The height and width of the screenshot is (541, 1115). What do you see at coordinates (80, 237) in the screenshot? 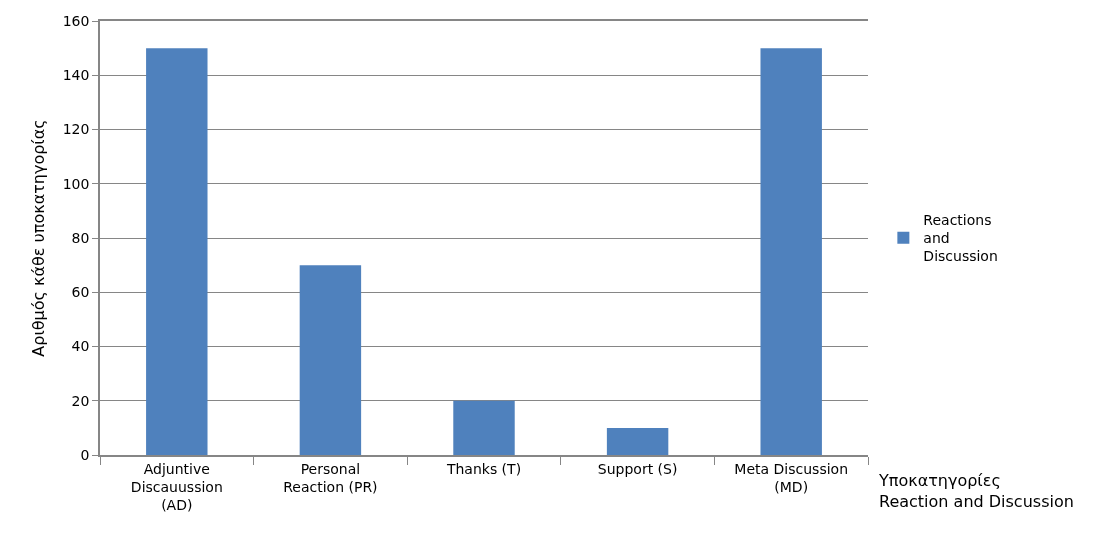
I see `y-tick-label: 80` at bounding box center [80, 237].